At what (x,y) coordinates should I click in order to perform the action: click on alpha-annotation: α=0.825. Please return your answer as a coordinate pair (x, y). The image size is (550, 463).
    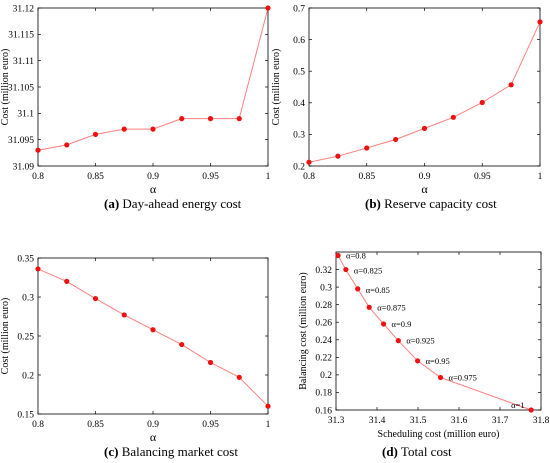
    Looking at the image, I should click on (368, 271).